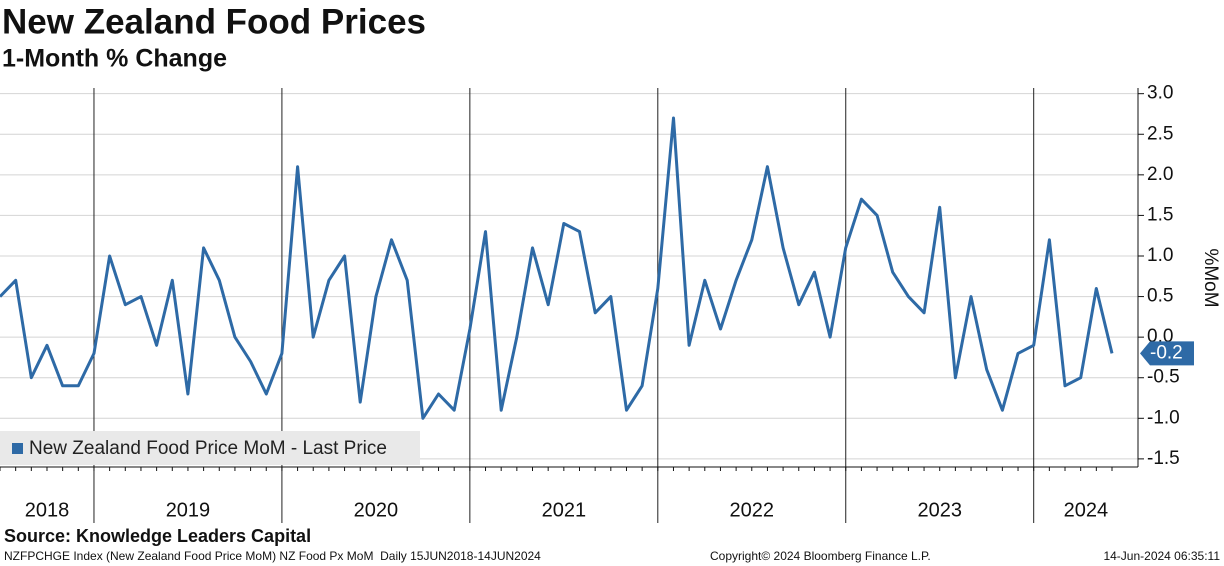  I want to click on legend-box, so click(210, 448).